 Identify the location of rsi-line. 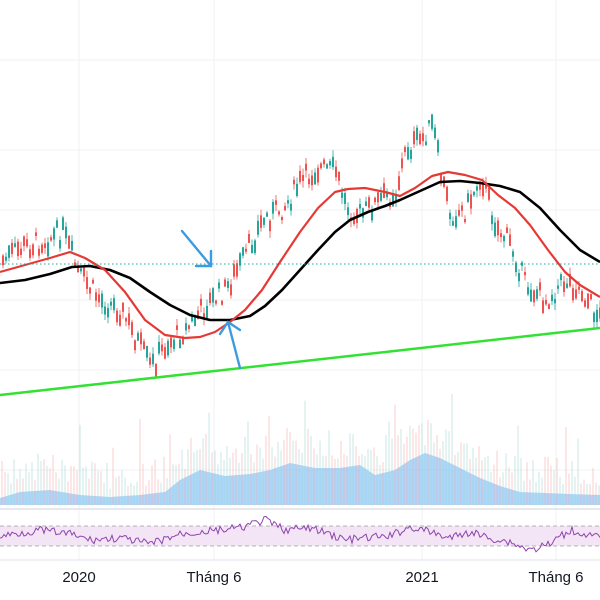
(300, 534).